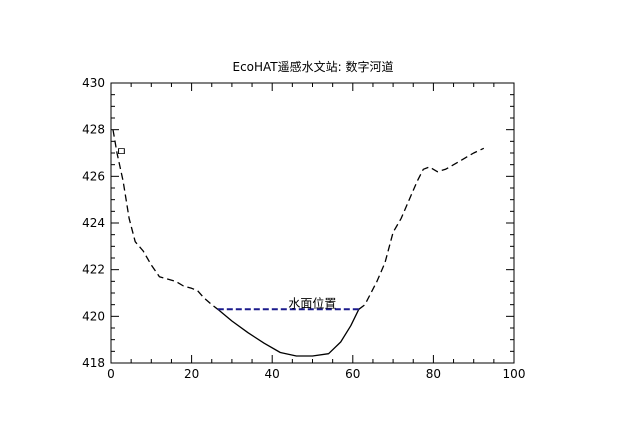 Image resolution: width=625 pixels, height=446 pixels. I want to click on x-tick-label: 0, so click(111, 374).